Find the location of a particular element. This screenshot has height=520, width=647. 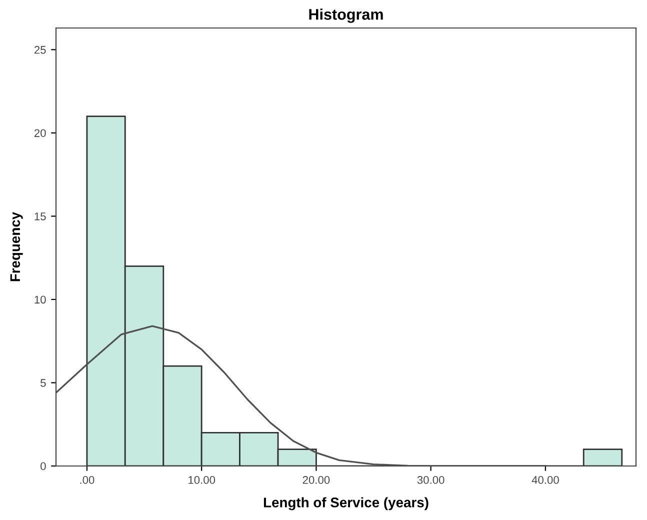

x-tick-label: .00 is located at coordinates (87, 480).